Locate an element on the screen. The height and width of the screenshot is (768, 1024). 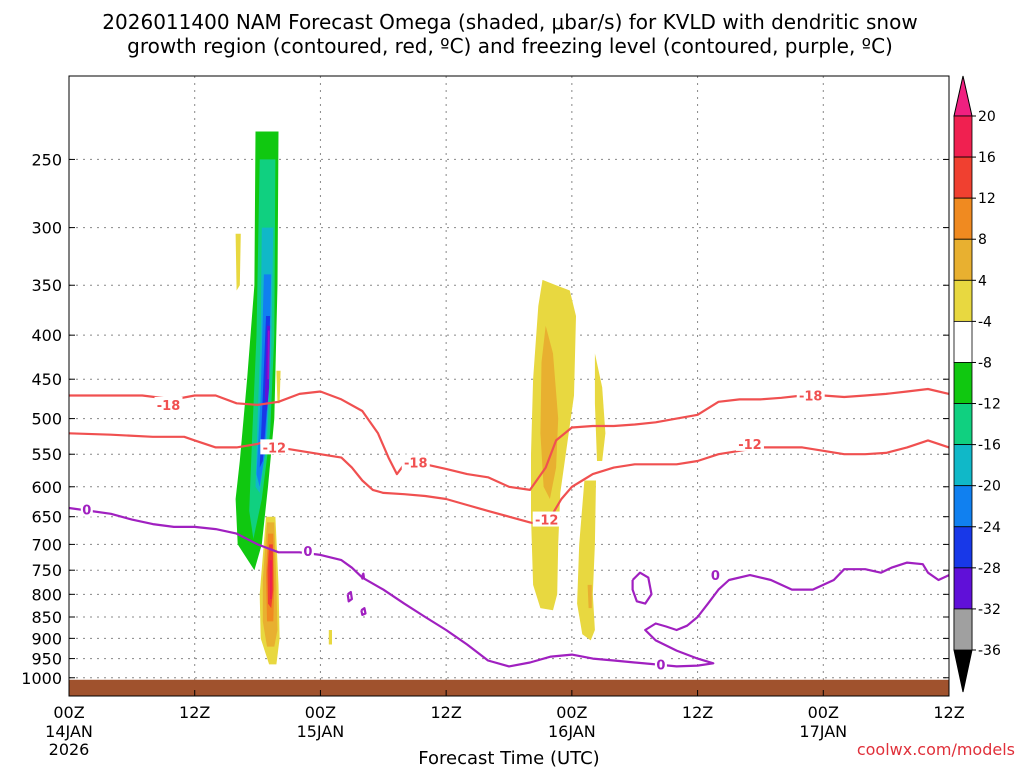
colorbar-label: -20 is located at coordinates (989, 487).